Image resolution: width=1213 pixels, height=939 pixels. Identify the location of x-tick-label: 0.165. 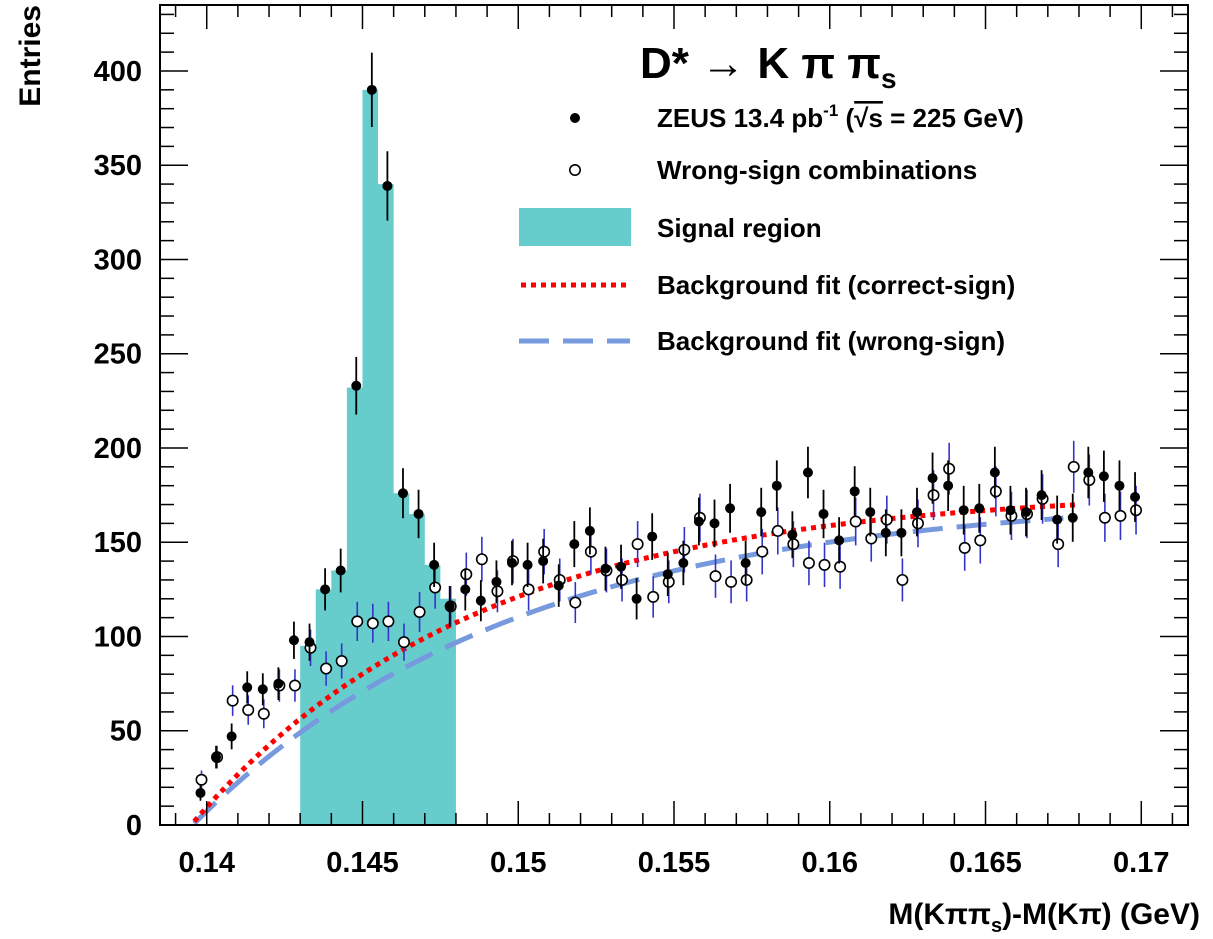
(985, 863).